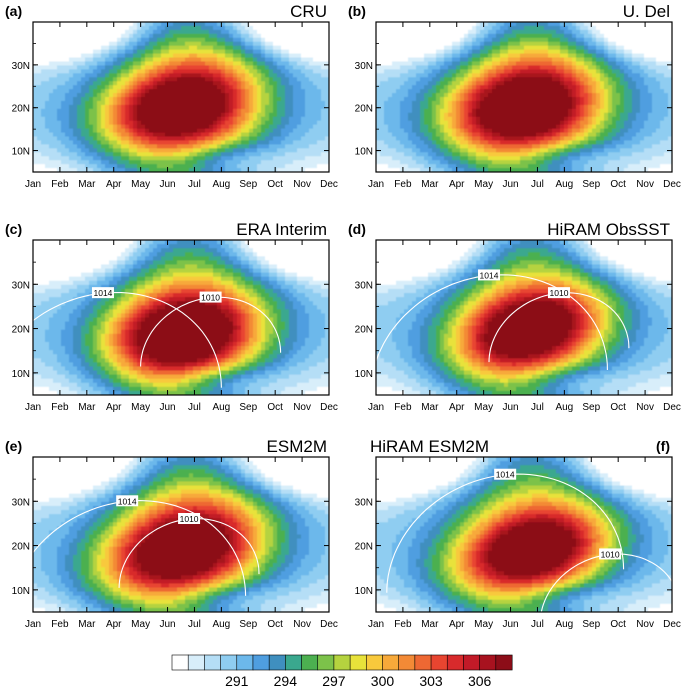  What do you see at coordinates (275, 184) in the screenshot?
I see `x-tick-label: Oct` at bounding box center [275, 184].